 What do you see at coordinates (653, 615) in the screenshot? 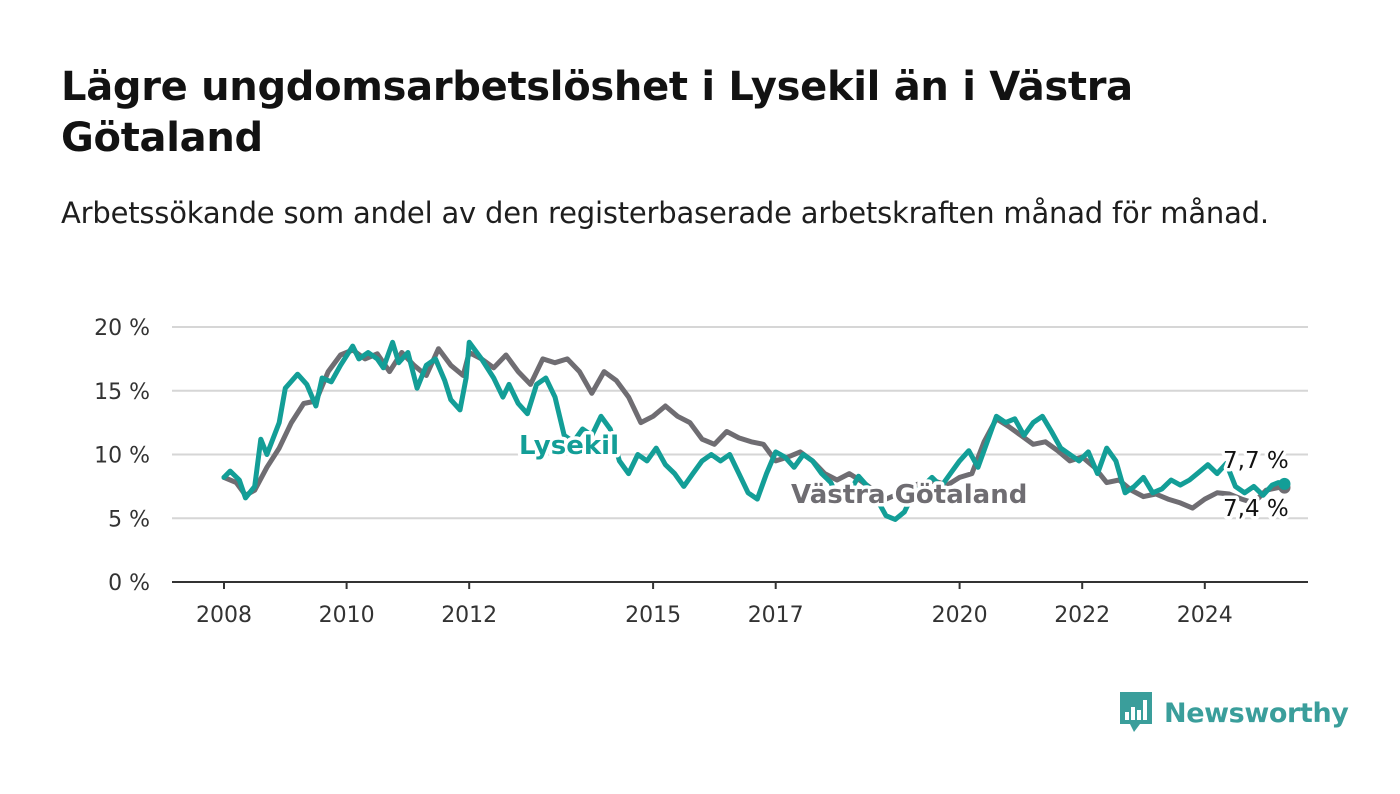
I see `x-tick-label: 2015` at bounding box center [653, 615].